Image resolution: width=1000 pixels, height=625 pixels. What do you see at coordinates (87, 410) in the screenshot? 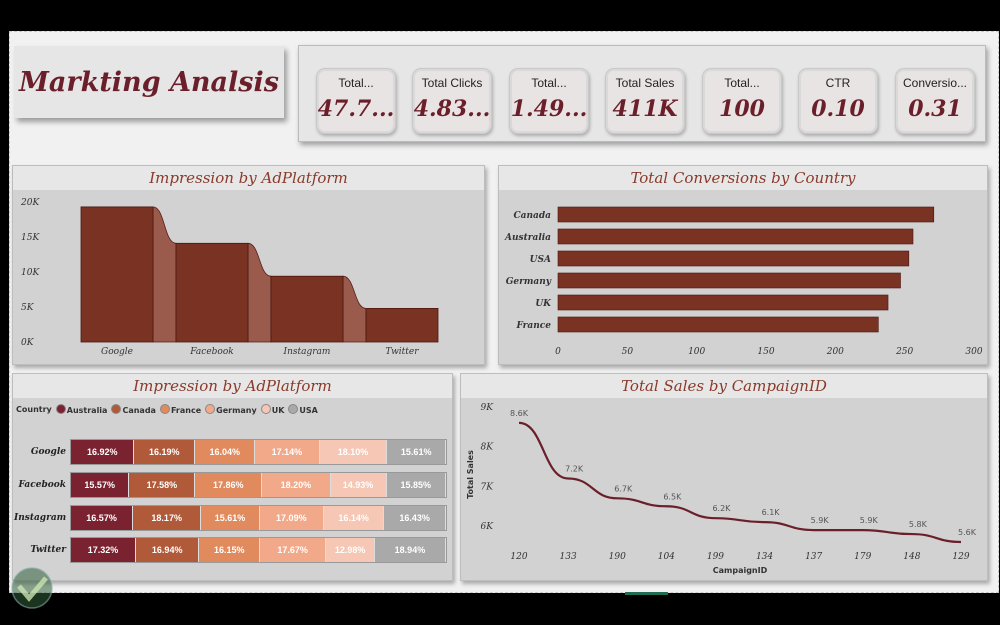
I see `legend-label: Australia` at bounding box center [87, 410].